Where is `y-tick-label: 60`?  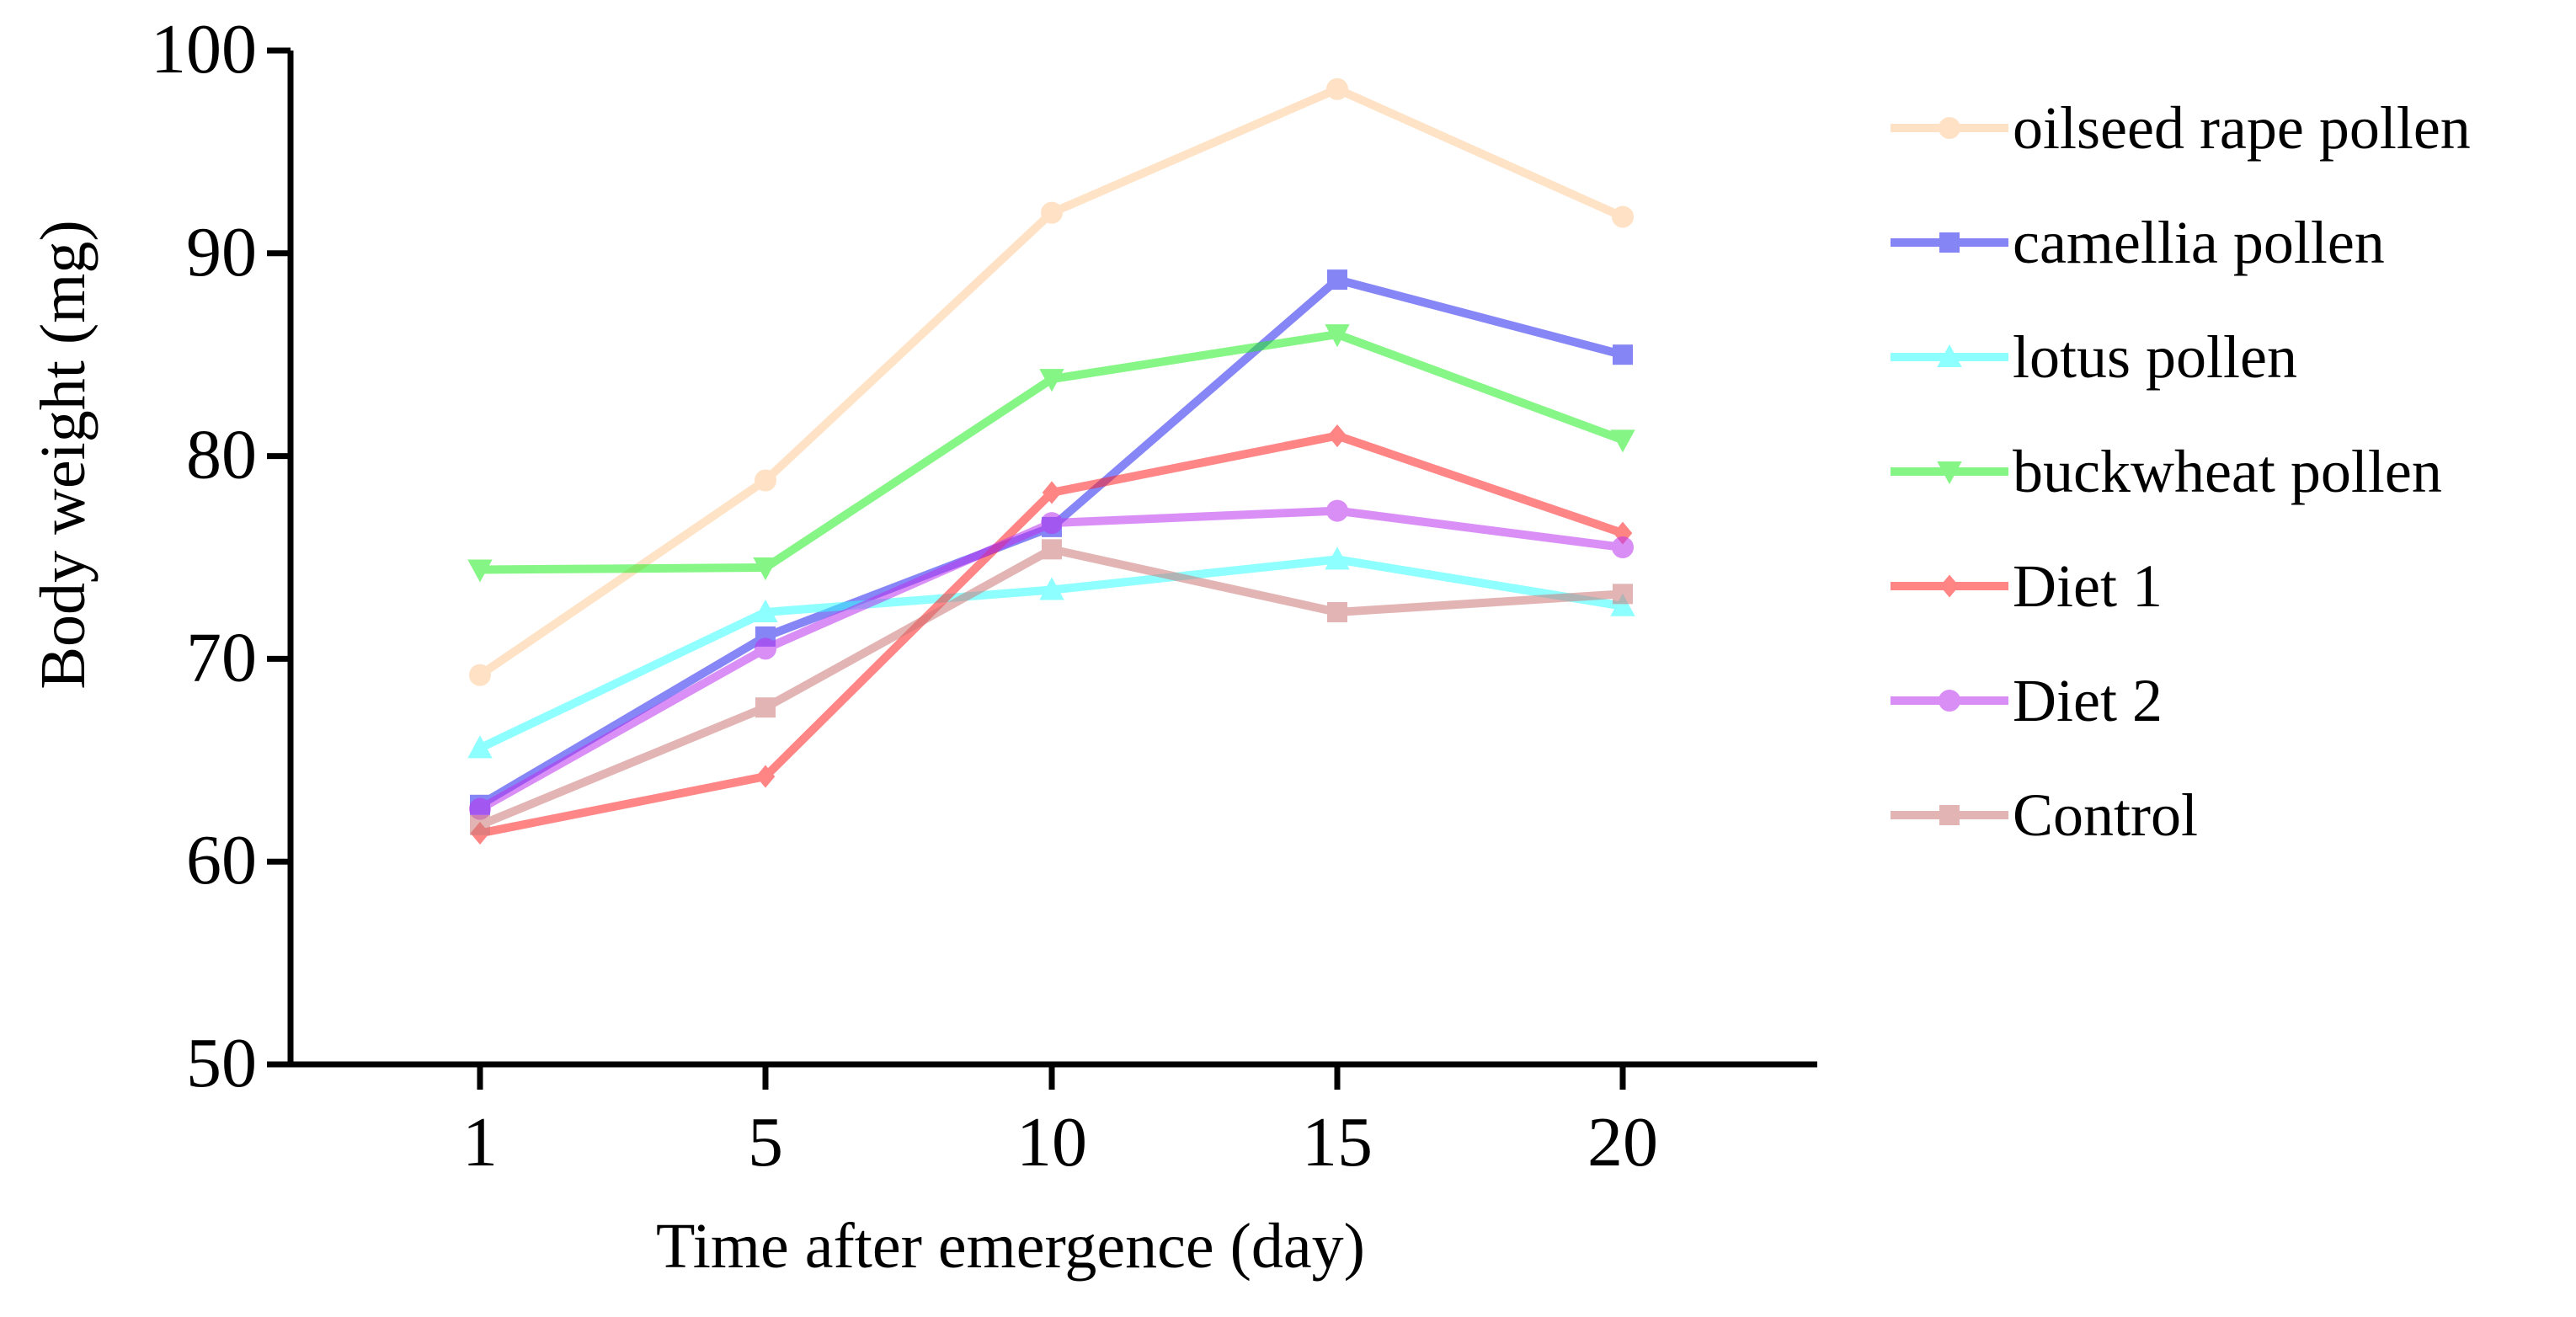
y-tick-label: 60 is located at coordinates (221, 860).